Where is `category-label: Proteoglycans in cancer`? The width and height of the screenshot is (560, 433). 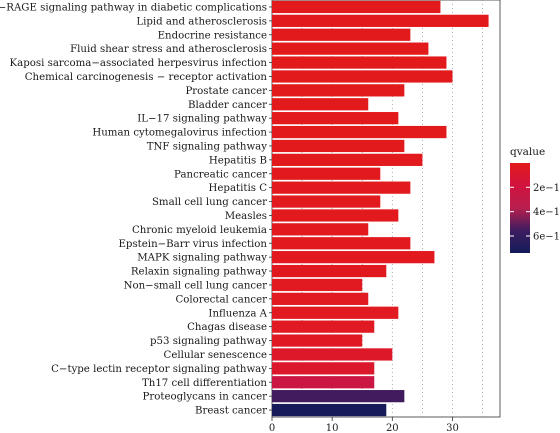
category-label: Proteoglycans in cancer is located at coordinates (205, 397).